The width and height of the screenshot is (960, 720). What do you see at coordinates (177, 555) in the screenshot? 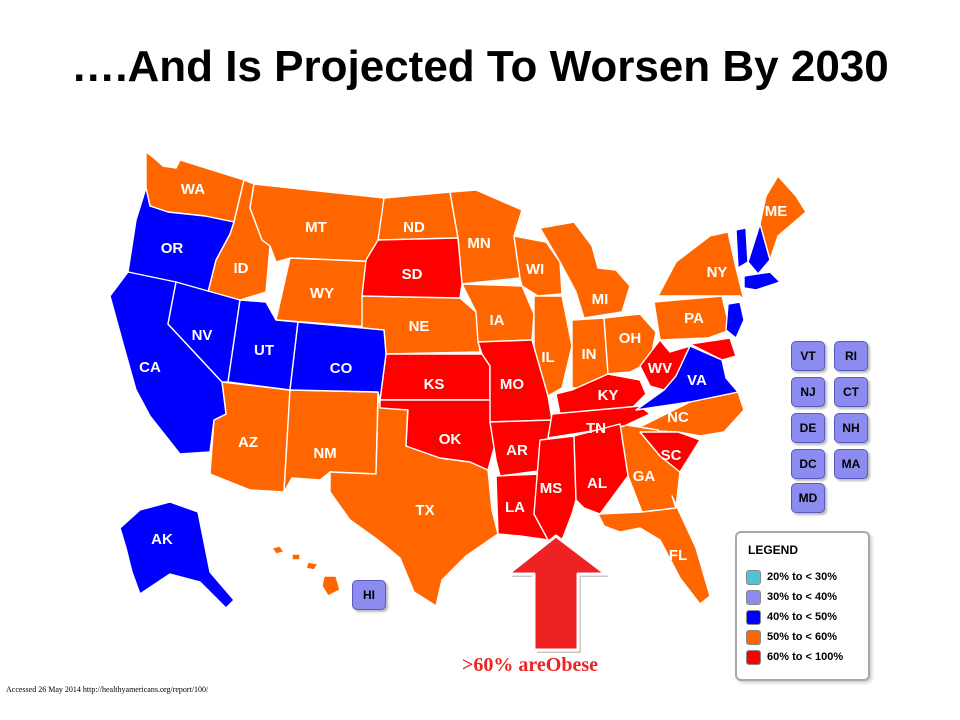
I see `state-ak` at bounding box center [177, 555].